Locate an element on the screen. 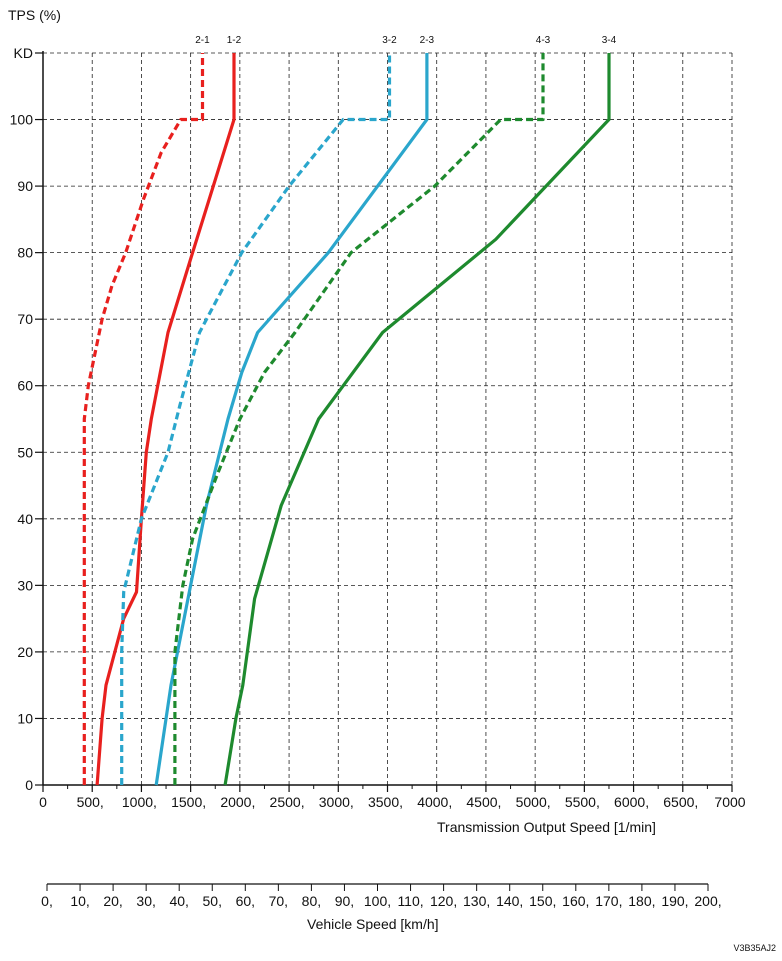  series-label-2-3: 2-3 is located at coordinates (427, 40).